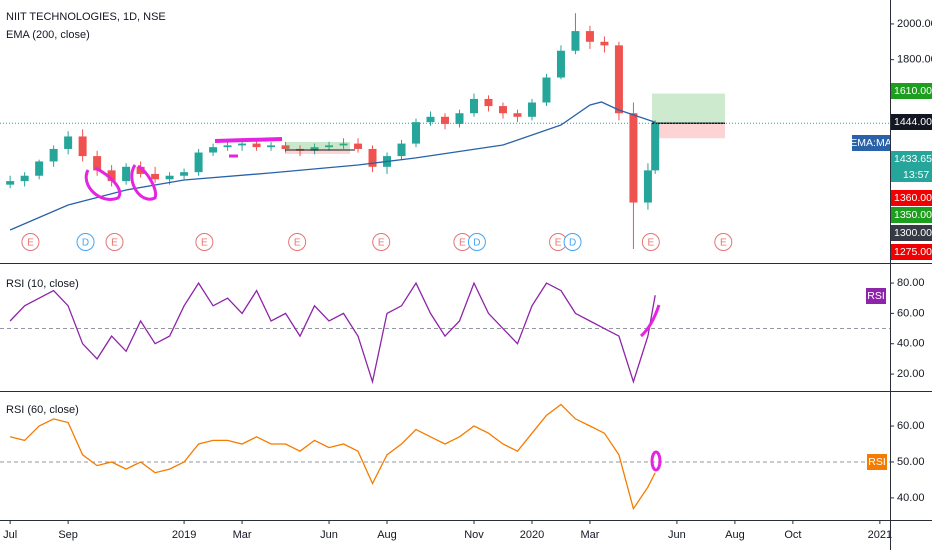 The height and width of the screenshot is (550, 932). What do you see at coordinates (914, 24) in the screenshot?
I see `y-tick-label: 2000.00` at bounding box center [914, 24].